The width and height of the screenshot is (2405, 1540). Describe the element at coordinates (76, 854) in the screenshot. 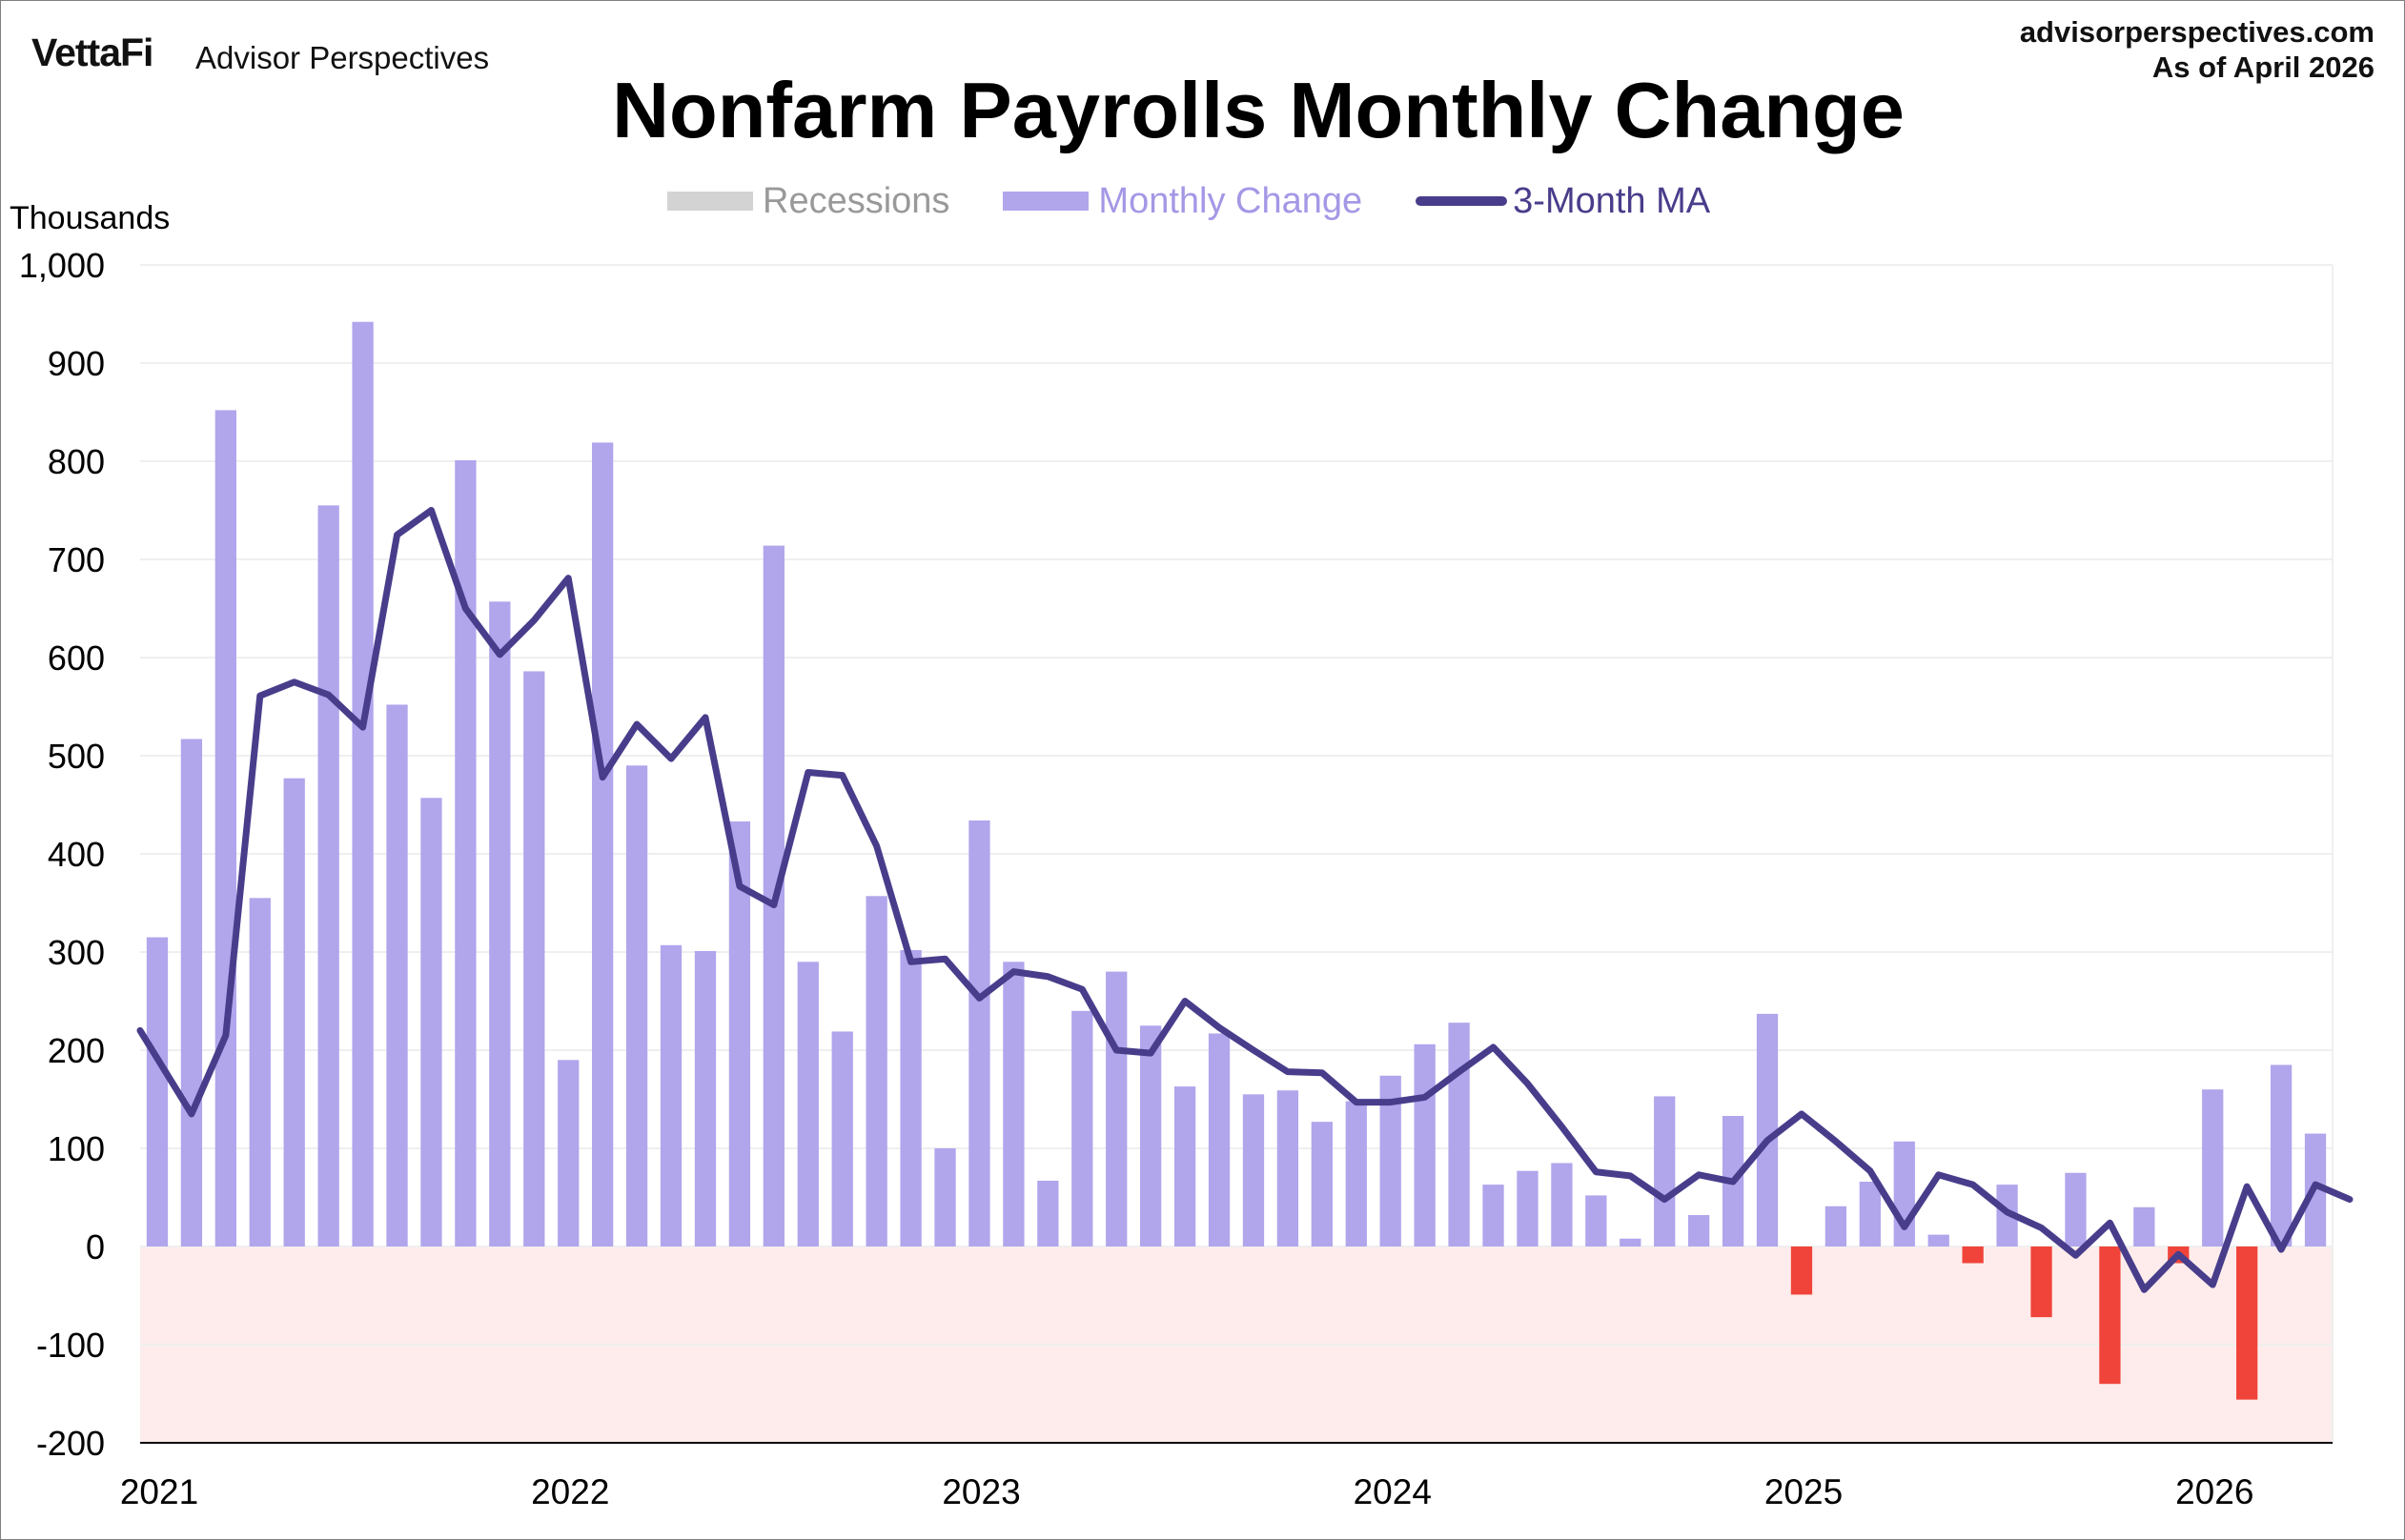

I see `y-tick-label: 400` at that location.